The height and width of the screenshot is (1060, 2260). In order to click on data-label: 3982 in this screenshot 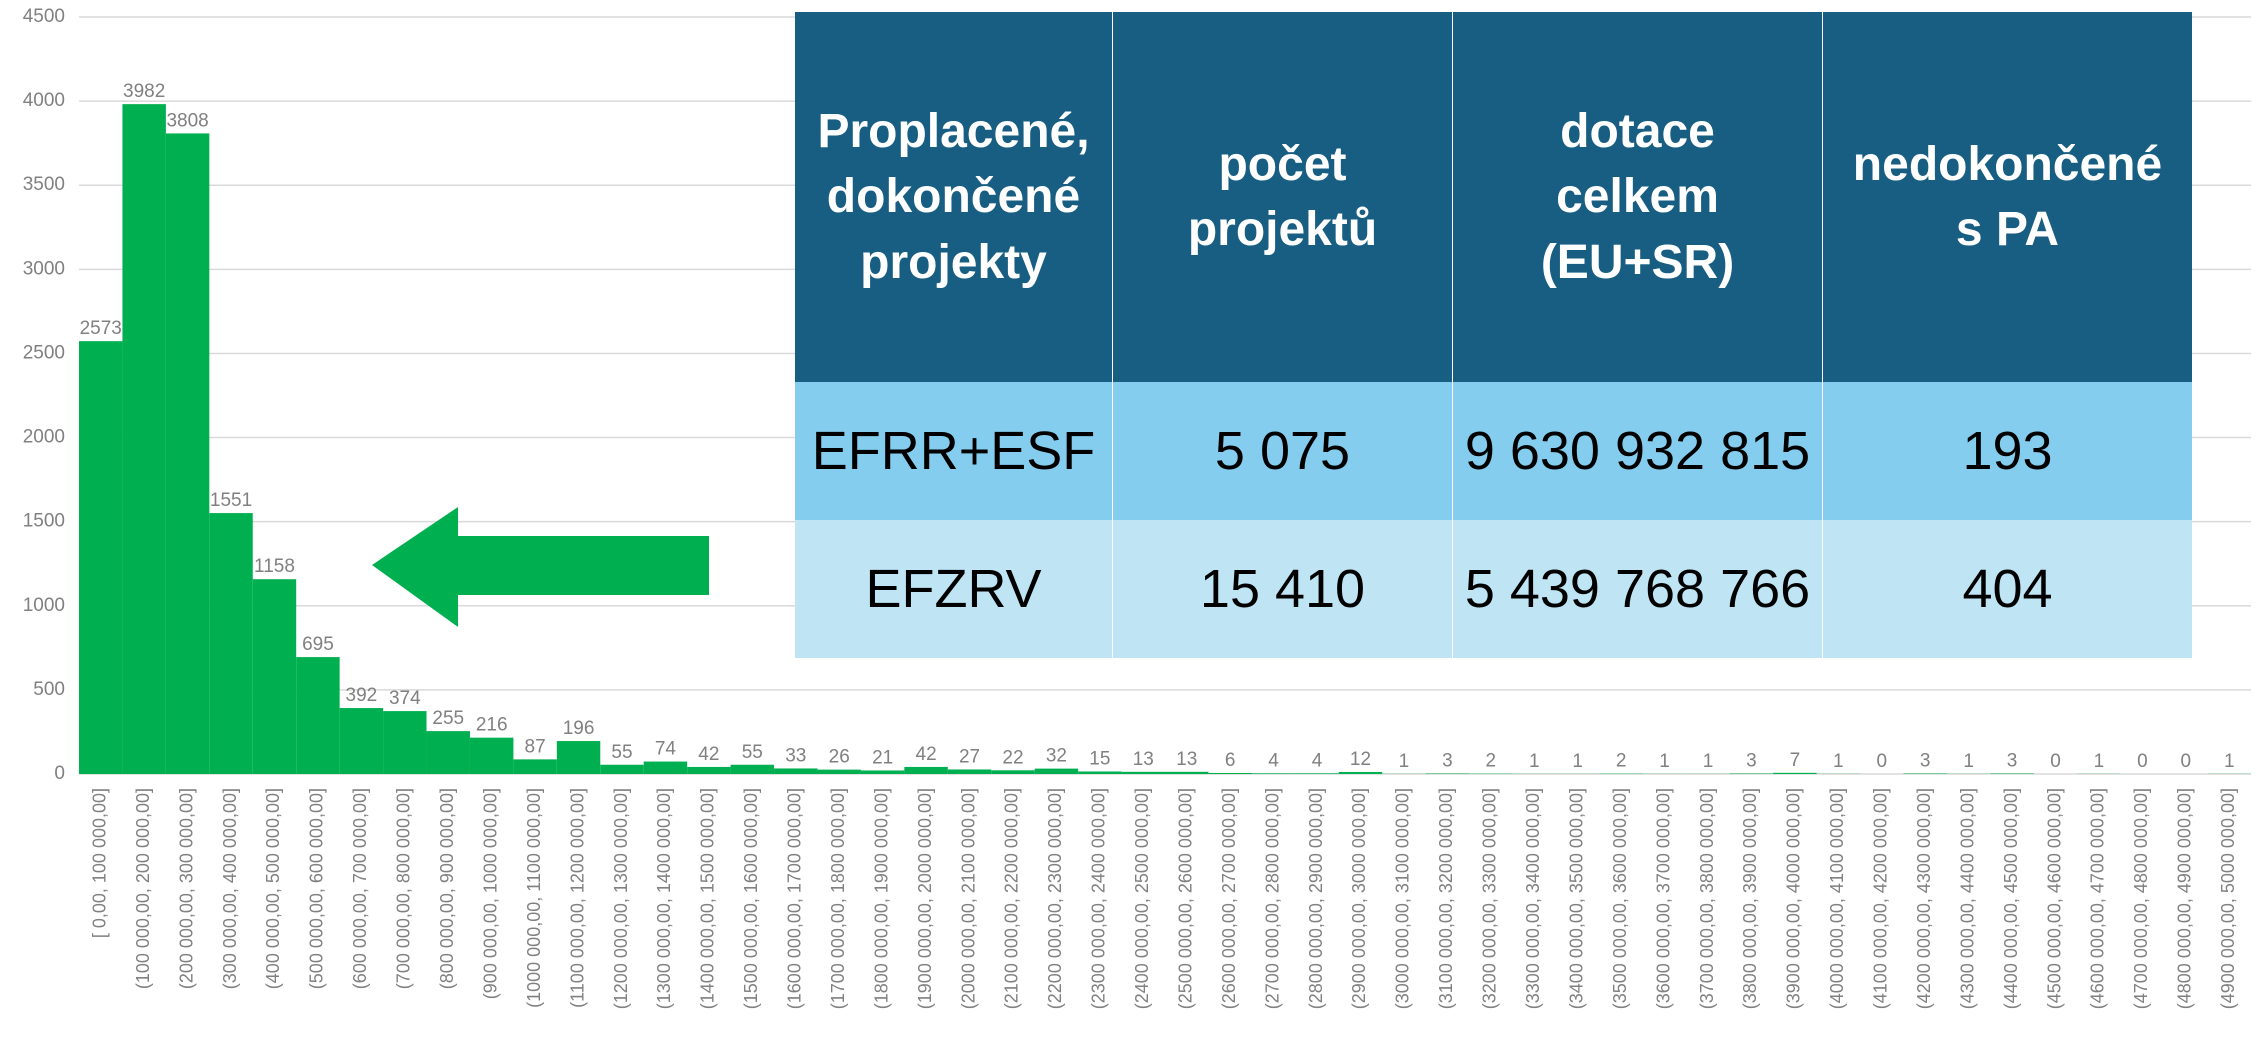, I will do `click(144, 91)`.